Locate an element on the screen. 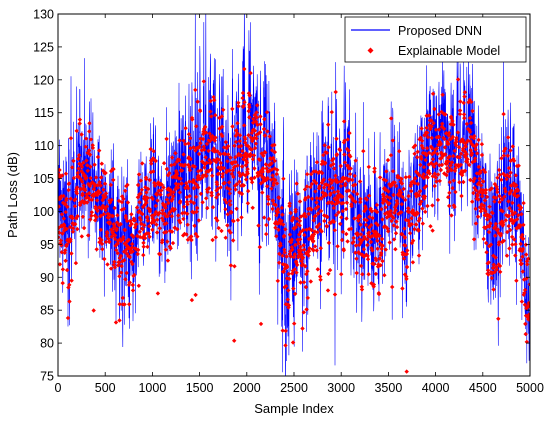  y-tick-label: 80 is located at coordinates (47, 344).